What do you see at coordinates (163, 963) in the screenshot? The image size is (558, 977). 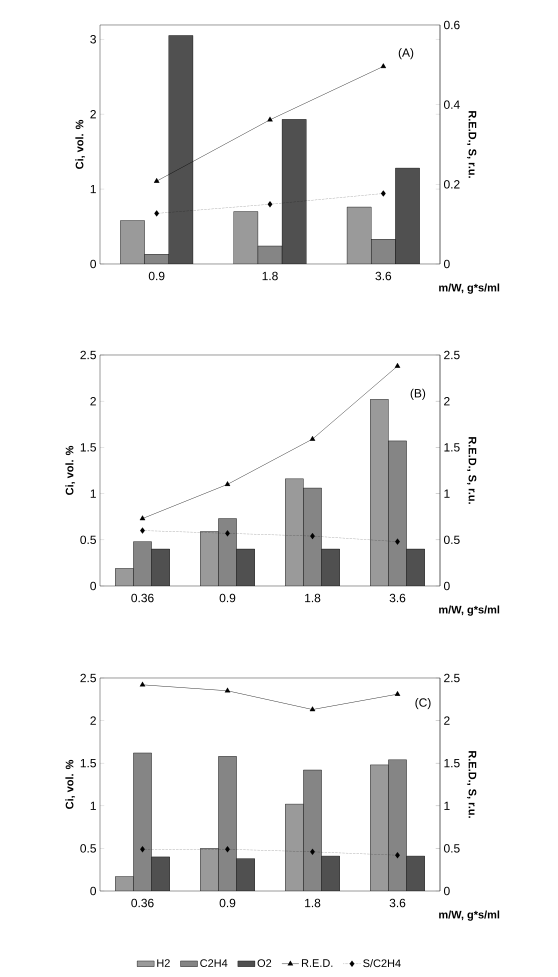 I see `legend-label: H2` at bounding box center [163, 963].